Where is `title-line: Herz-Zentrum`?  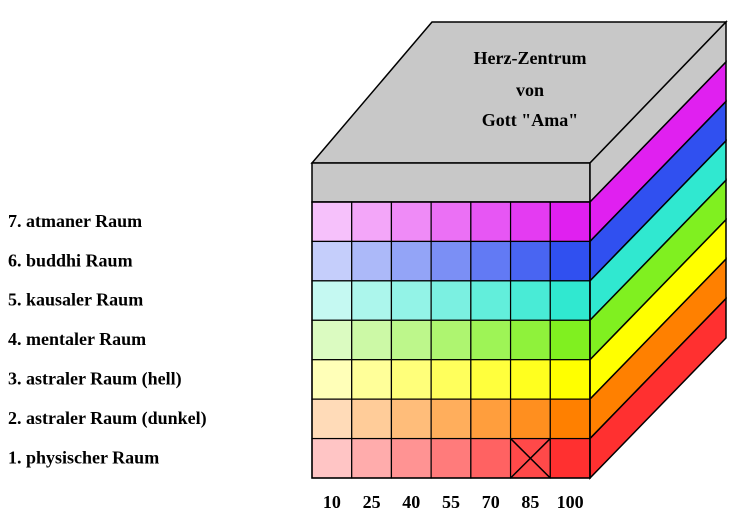 title-line: Herz-Zentrum is located at coordinates (530, 58).